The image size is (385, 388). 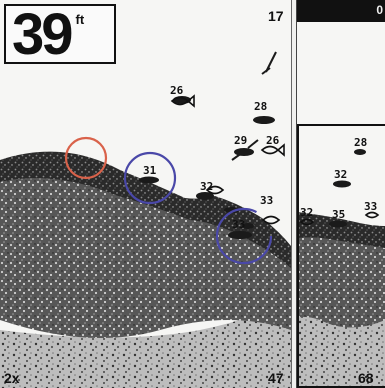 I want to click on zoom-panel-top-label: 0, so click(x=379, y=10).